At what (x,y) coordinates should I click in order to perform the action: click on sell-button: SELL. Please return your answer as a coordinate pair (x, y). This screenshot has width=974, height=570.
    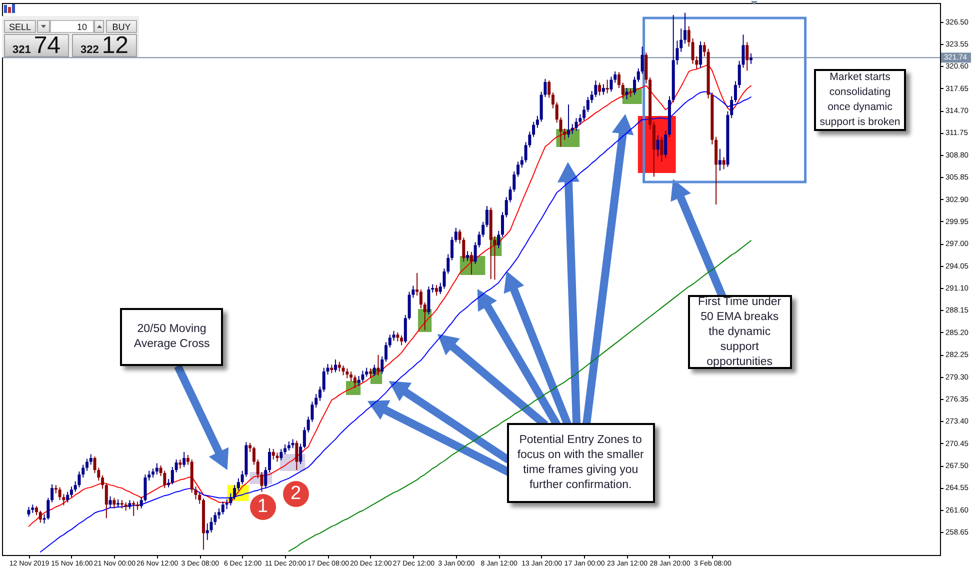
    Looking at the image, I should click on (20, 26).